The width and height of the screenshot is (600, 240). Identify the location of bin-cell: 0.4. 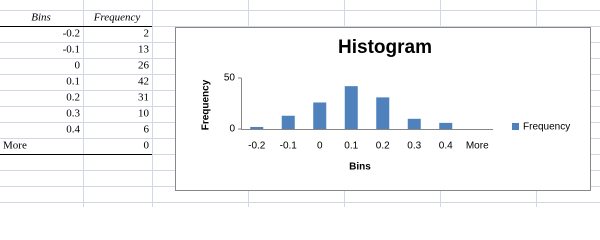
(73, 130).